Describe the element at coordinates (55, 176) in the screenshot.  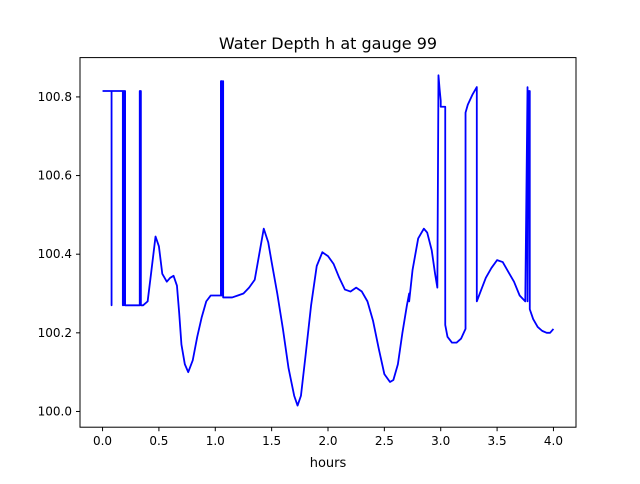
I see `y-tick-label: 100.6` at that location.